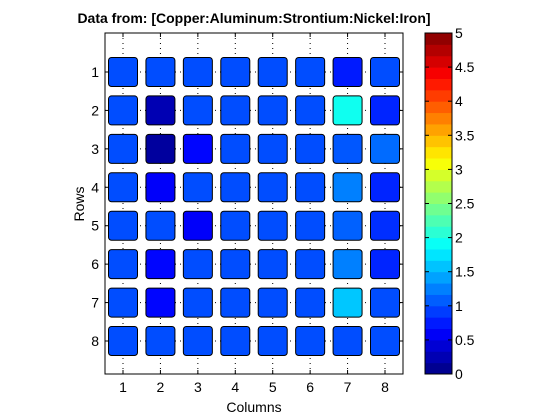  Describe the element at coordinates (123, 387) in the screenshot. I see `x-tick-label: 1` at that location.